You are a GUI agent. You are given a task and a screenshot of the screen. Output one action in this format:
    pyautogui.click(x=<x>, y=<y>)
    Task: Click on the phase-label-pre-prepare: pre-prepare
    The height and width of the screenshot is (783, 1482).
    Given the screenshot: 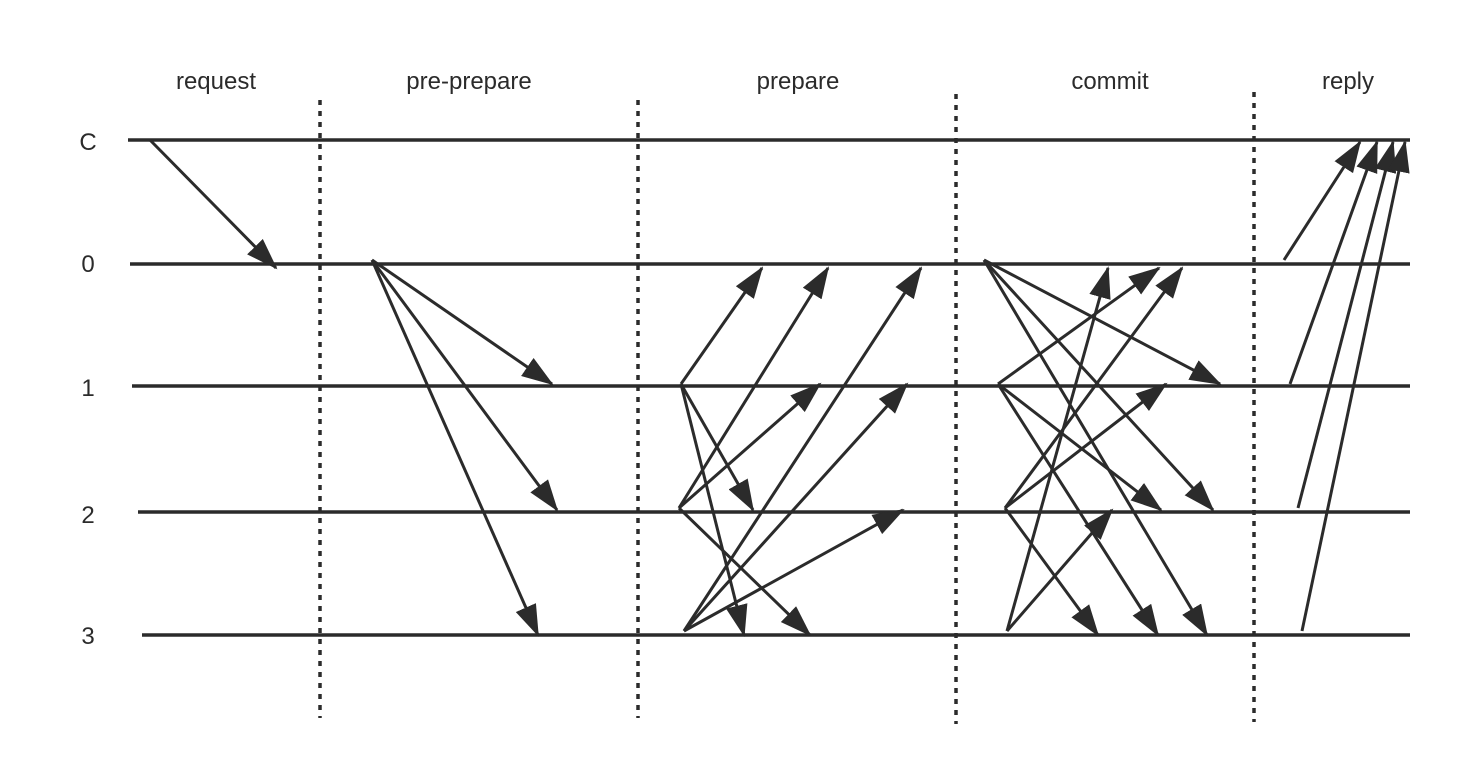 What is the action you would take?
    pyautogui.click(x=468, y=81)
    